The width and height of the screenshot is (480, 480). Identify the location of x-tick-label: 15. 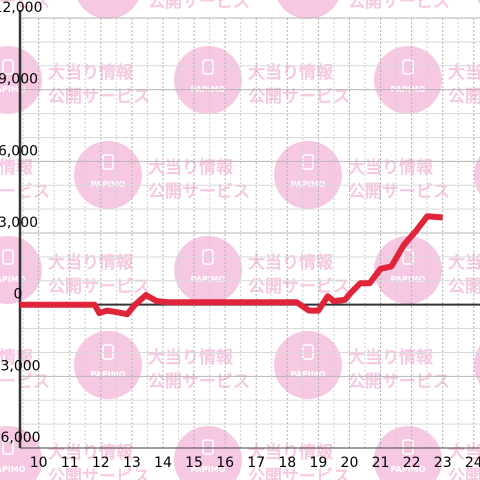
(194, 463).